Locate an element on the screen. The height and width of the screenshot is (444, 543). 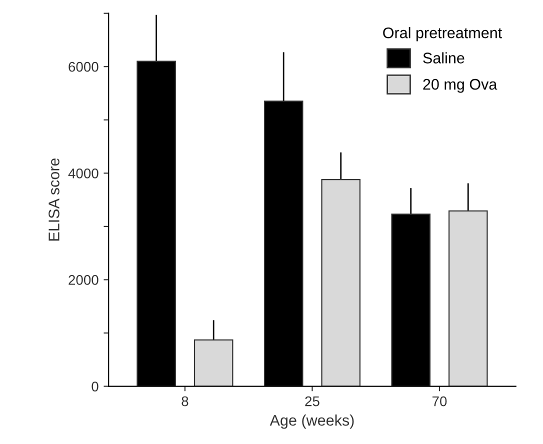
legend-label: Saline is located at coordinates (443, 58).